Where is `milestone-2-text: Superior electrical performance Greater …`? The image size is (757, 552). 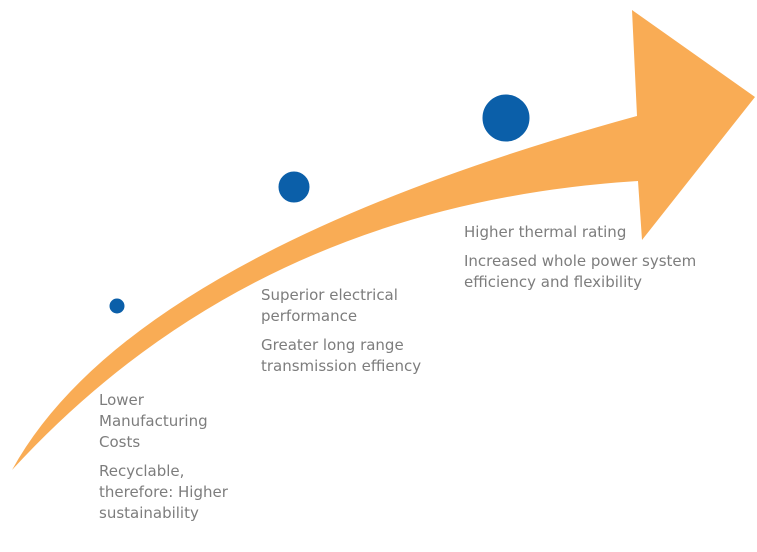 milestone-2-text: Superior electrical performance Greater … is located at coordinates (361, 331).